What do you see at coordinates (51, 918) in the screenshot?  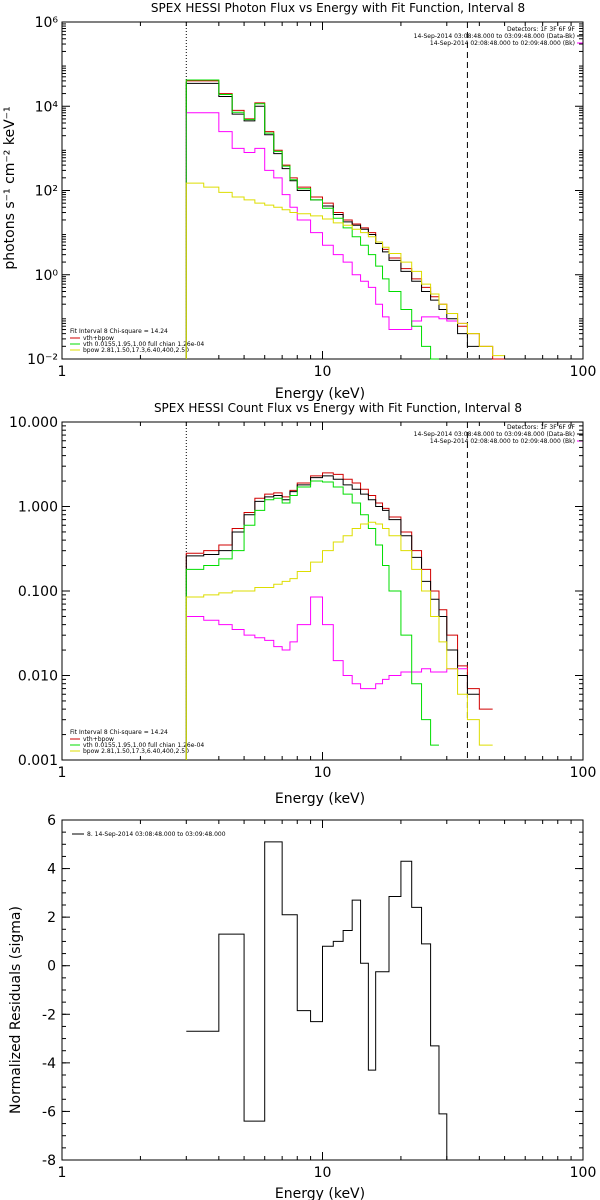 I see `residuals-ytick-label: 2` at bounding box center [51, 918].